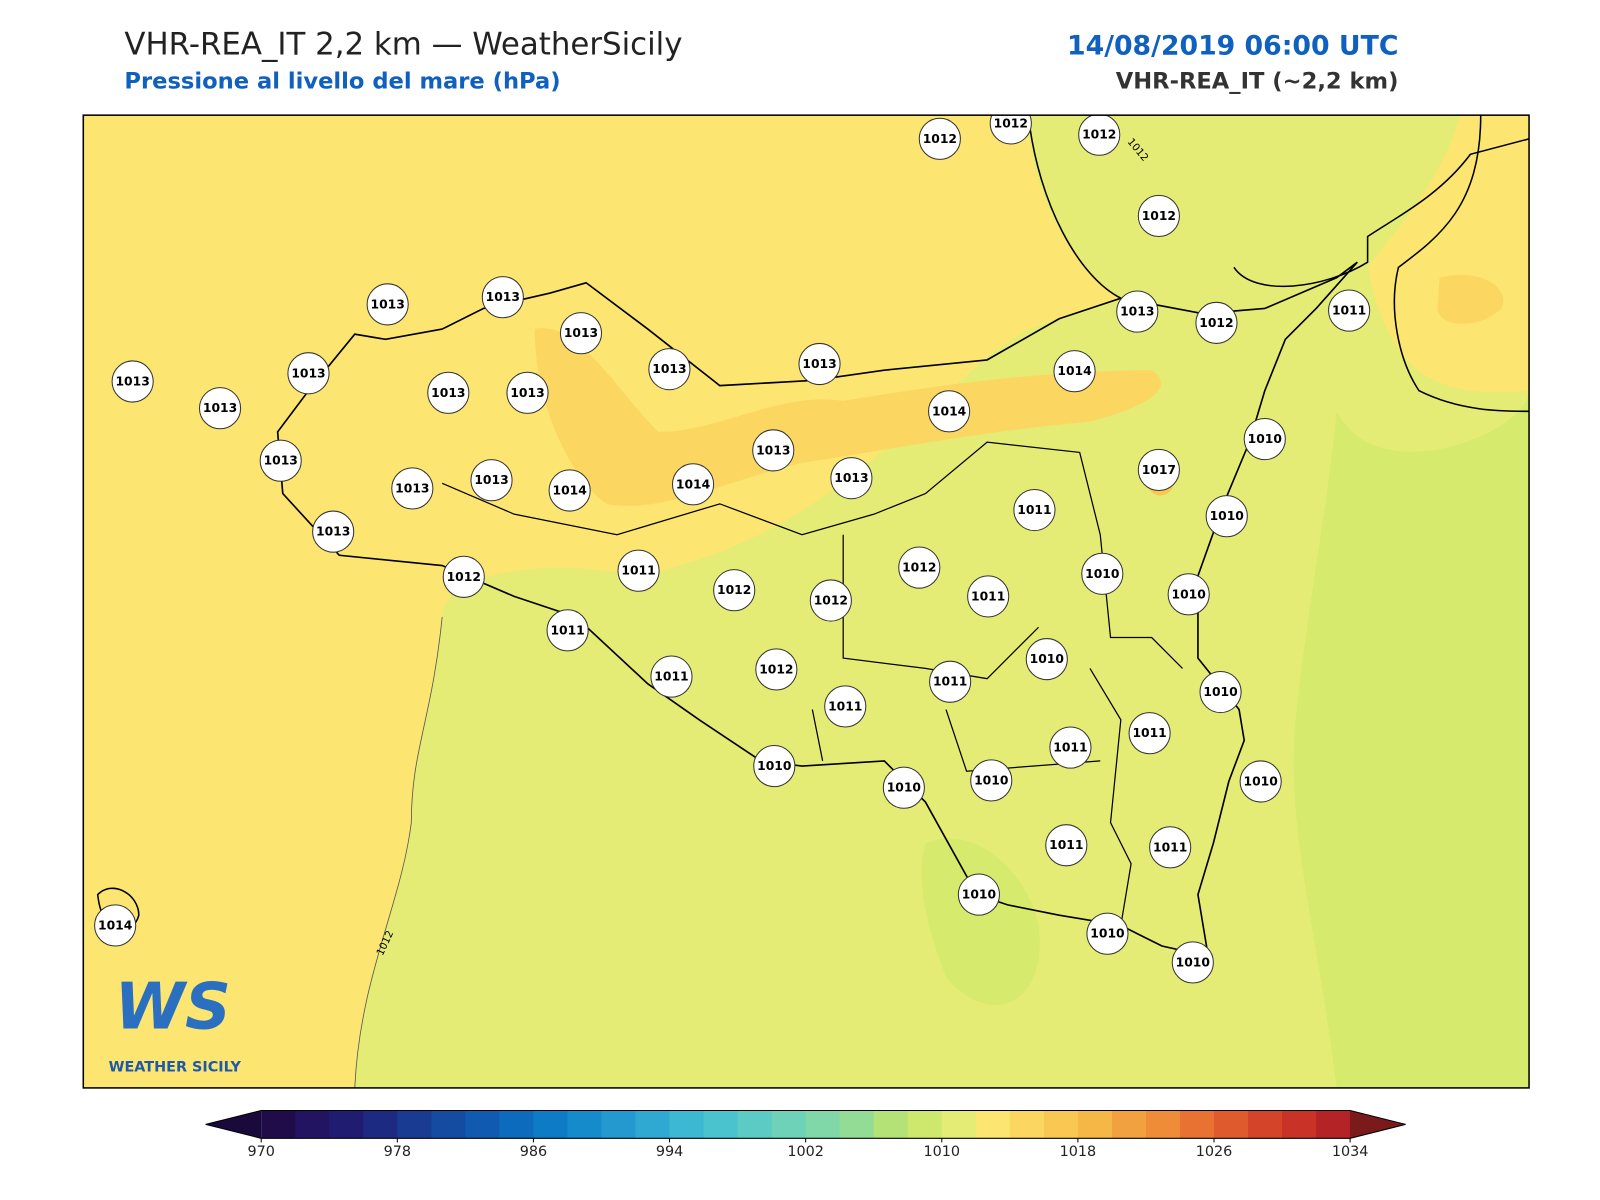 The image size is (1600, 1200). What do you see at coordinates (1350, 1152) in the screenshot?
I see `colorbar-tick-label: 1034` at bounding box center [1350, 1152].